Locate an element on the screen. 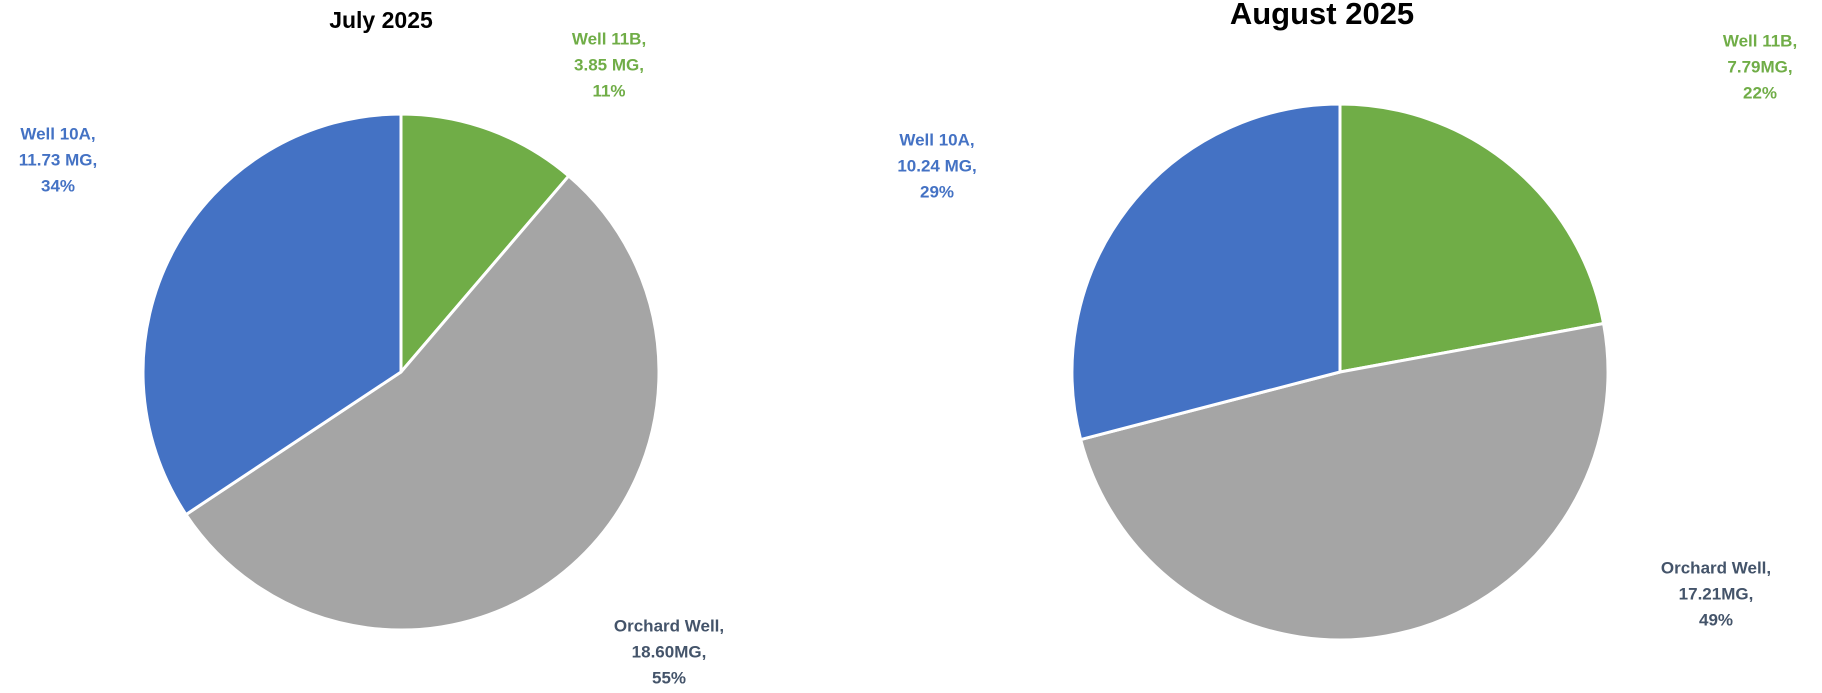 The height and width of the screenshot is (693, 1822). data-label: 22% is located at coordinates (1760, 92).